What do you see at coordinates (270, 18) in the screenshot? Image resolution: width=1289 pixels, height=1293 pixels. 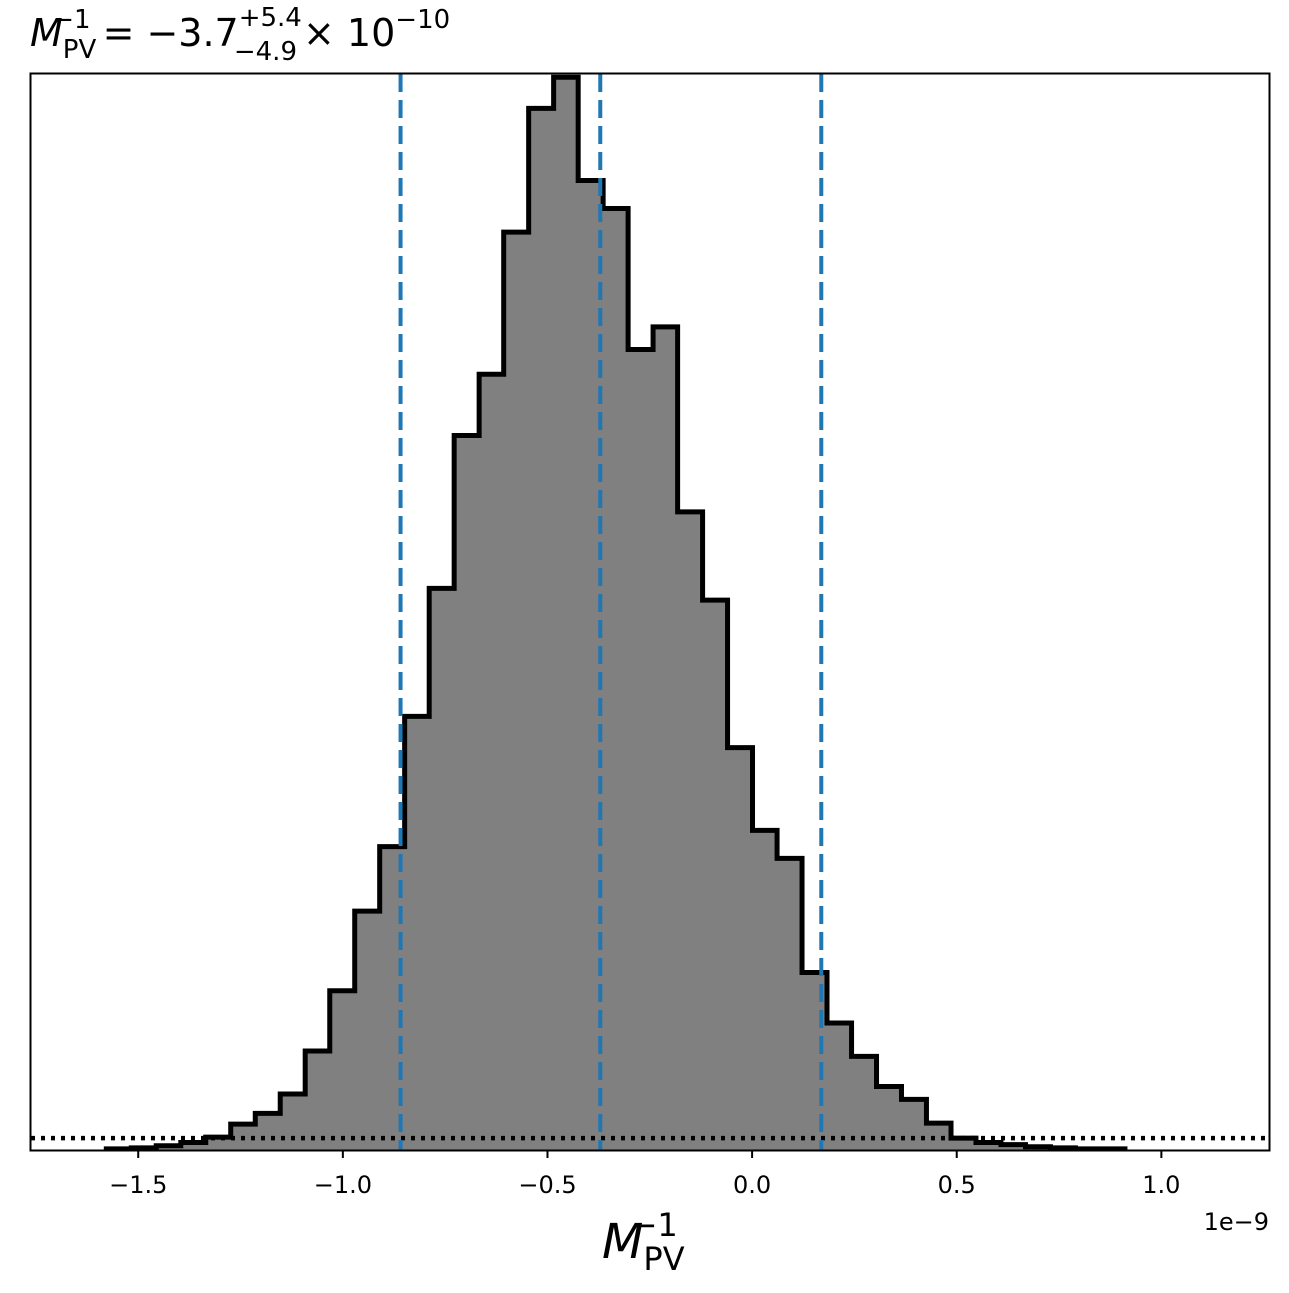 I see `title-upper-error: +5.4` at bounding box center [270, 18].